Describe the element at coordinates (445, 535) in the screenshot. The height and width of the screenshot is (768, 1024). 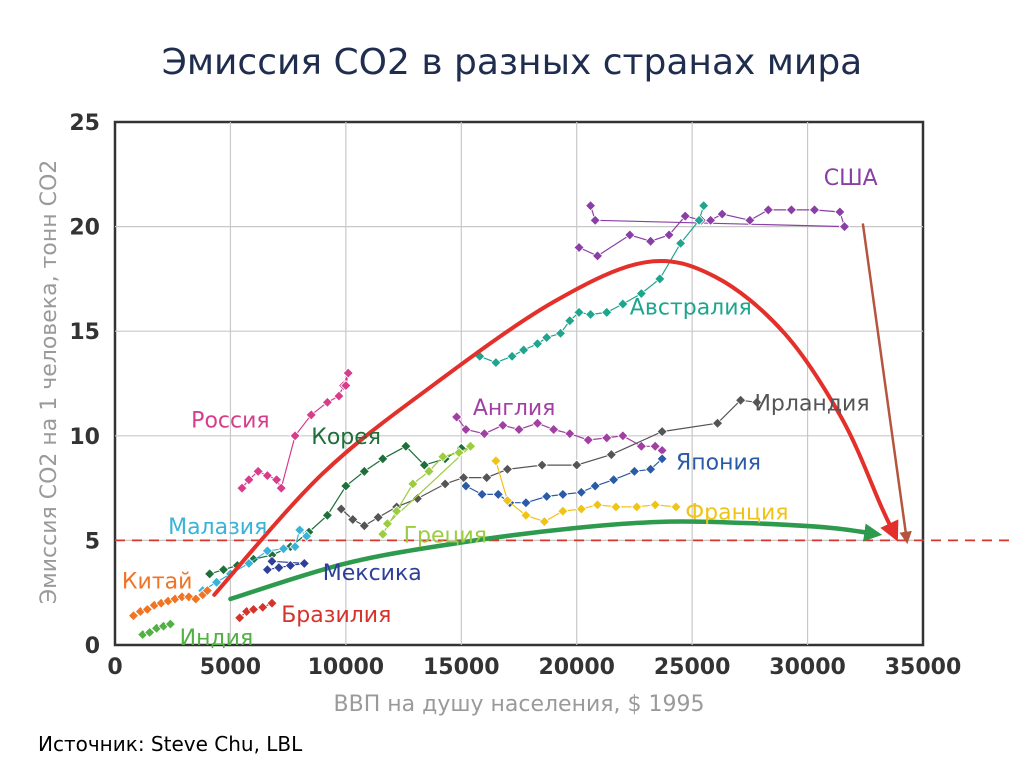
I see `series-label: Греция` at that location.